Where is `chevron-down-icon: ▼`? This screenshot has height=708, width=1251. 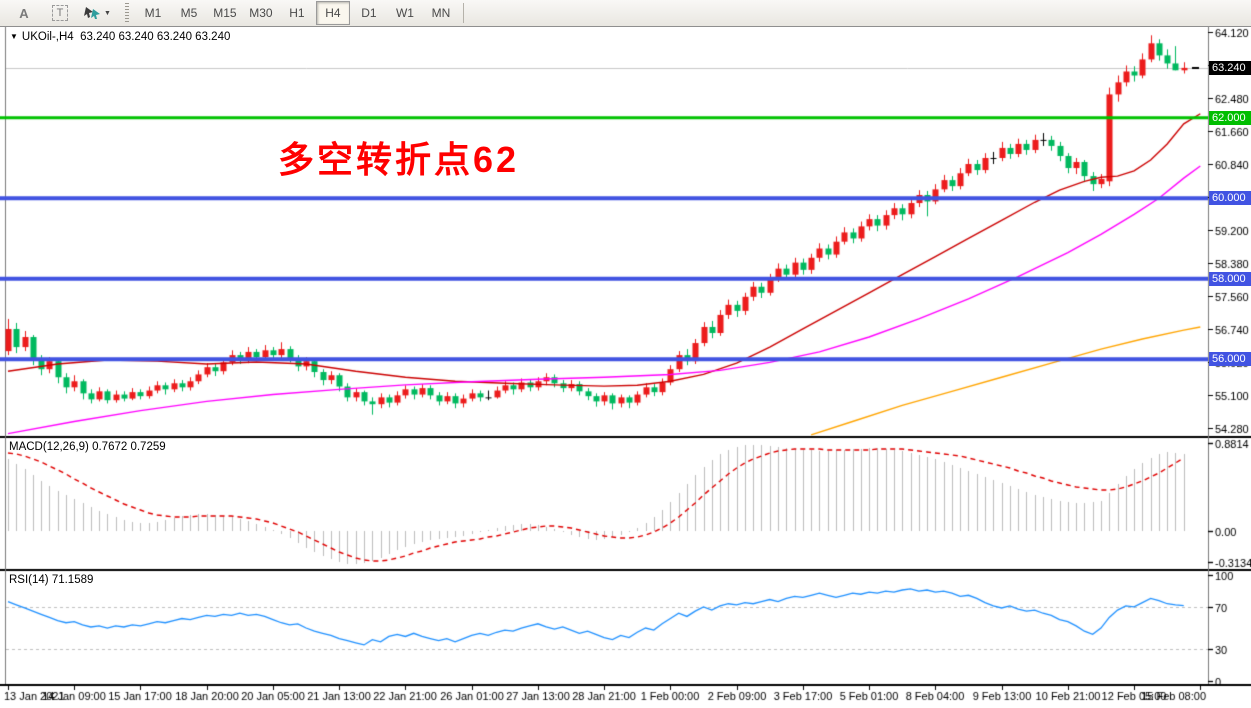
chevron-down-icon: ▼ is located at coordinates (107, 13).